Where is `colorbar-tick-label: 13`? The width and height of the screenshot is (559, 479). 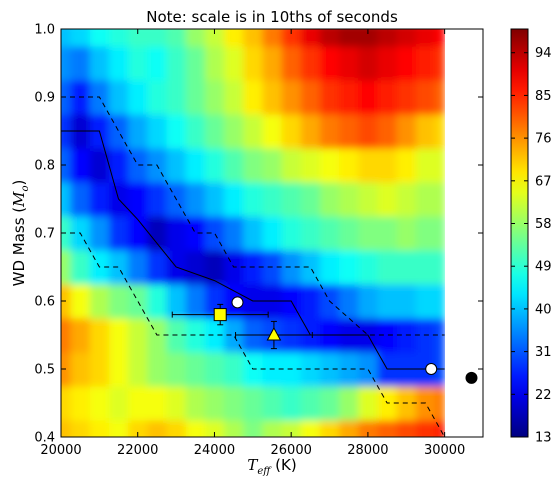 colorbar-tick-label: 13 is located at coordinates (543, 438).